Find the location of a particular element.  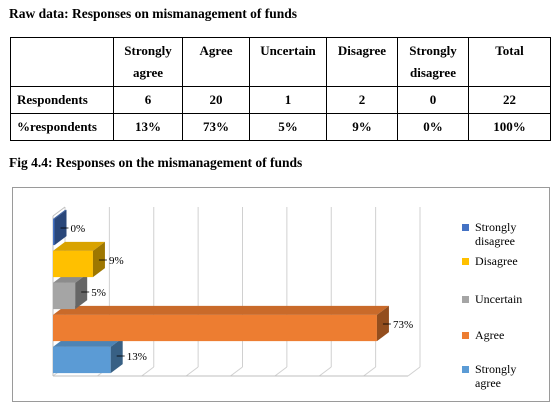

data-label: 9% is located at coordinates (116, 261).